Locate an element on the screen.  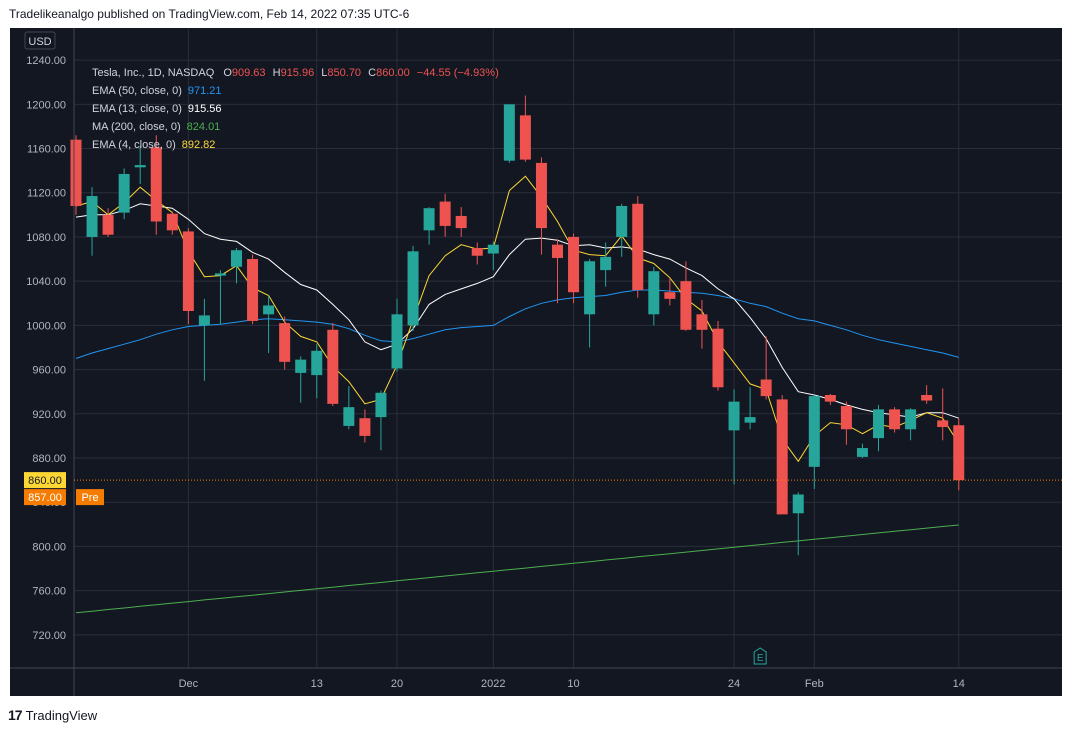
change-value: −44.55 (−4.93%) is located at coordinates (457, 73).